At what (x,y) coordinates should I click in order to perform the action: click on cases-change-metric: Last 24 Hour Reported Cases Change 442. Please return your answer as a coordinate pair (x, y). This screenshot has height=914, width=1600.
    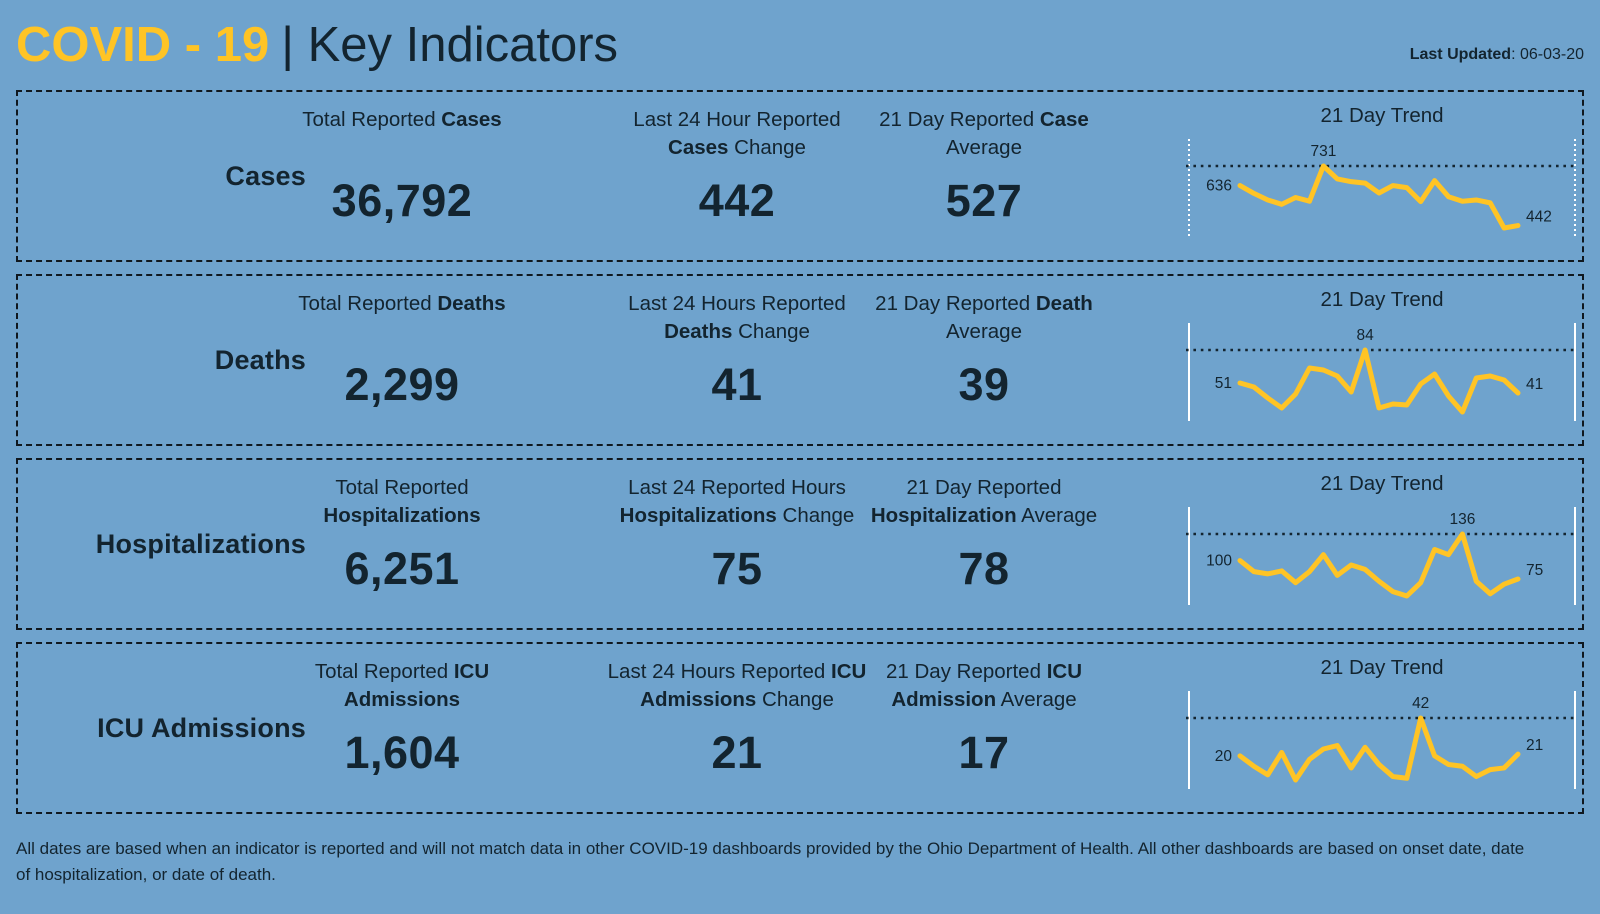
    Looking at the image, I should click on (737, 166).